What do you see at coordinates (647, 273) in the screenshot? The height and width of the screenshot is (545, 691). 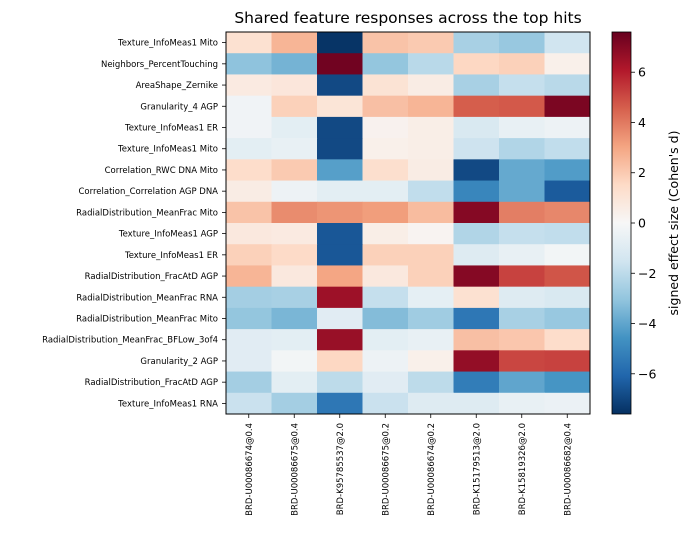 I see `colorbar-tick-label: −2` at bounding box center [647, 273].